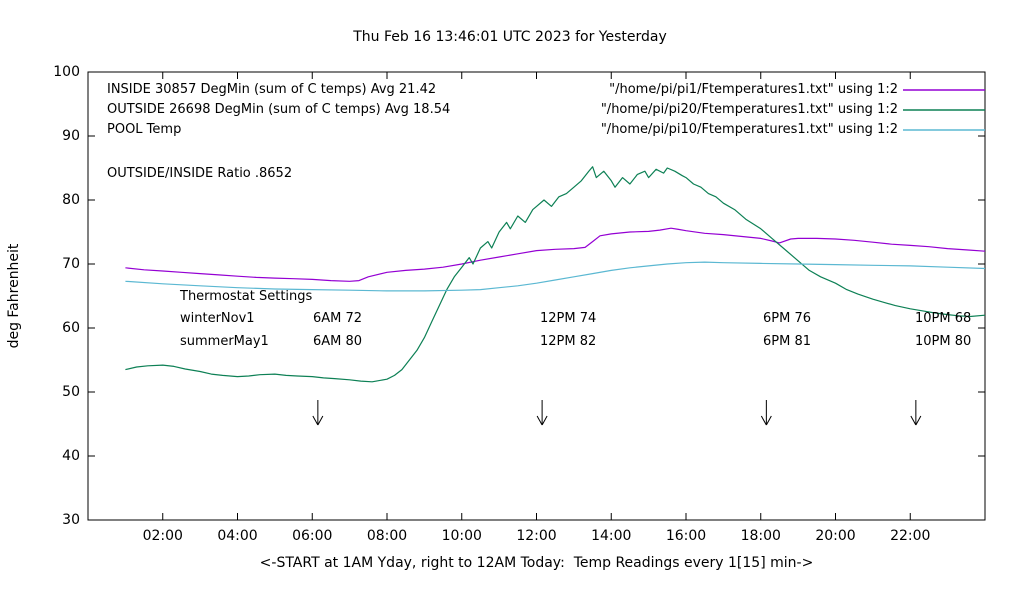 The height and width of the screenshot is (600, 1020). Describe the element at coordinates (338, 341) in the screenshot. I see `thermostat-summer-6am: 6AM 80` at that location.